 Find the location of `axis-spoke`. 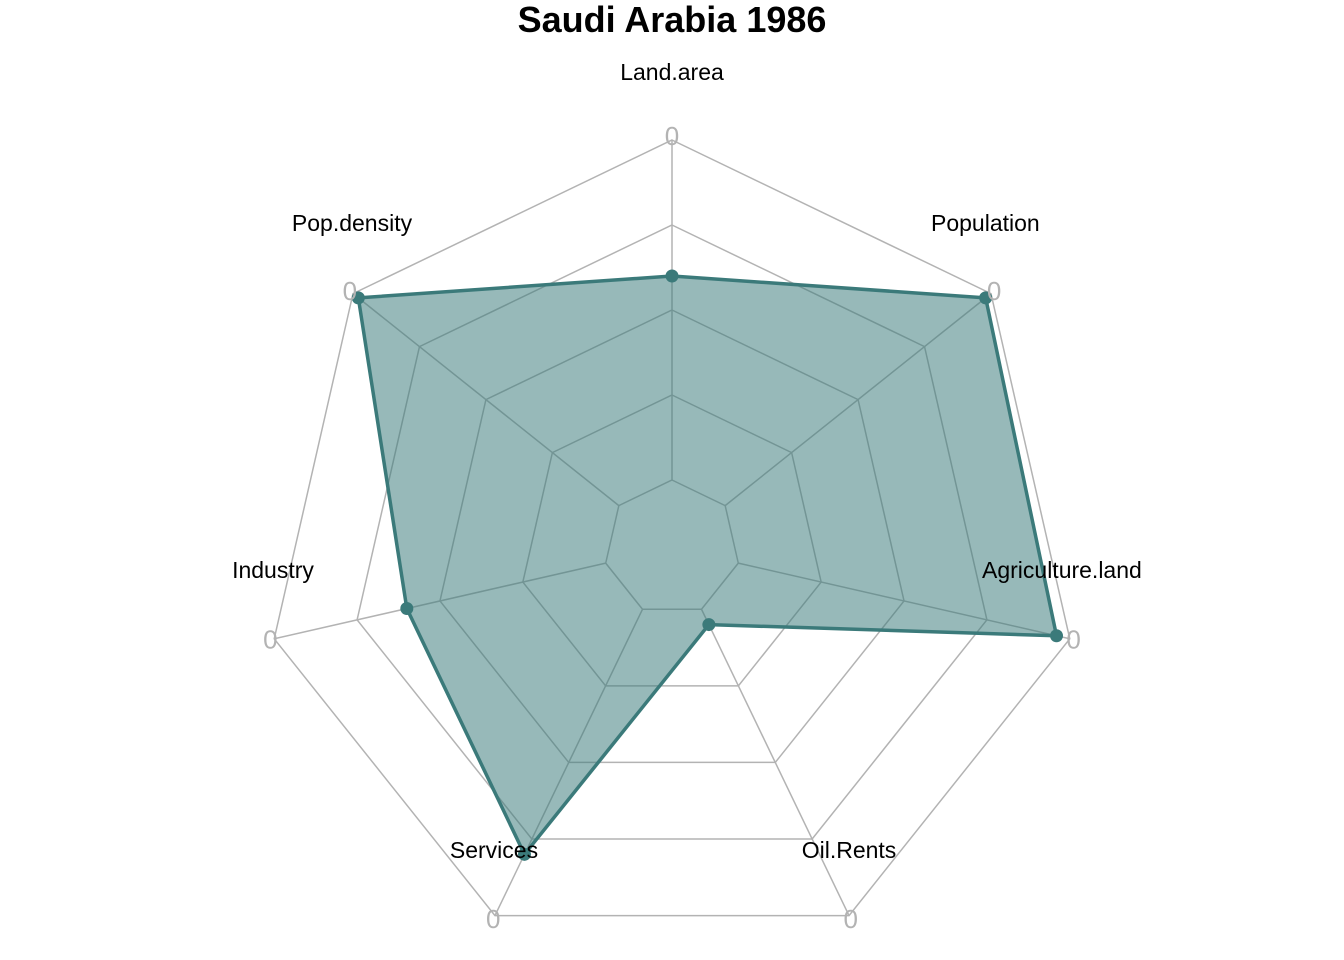

axis-spoke is located at coordinates (775, 762).